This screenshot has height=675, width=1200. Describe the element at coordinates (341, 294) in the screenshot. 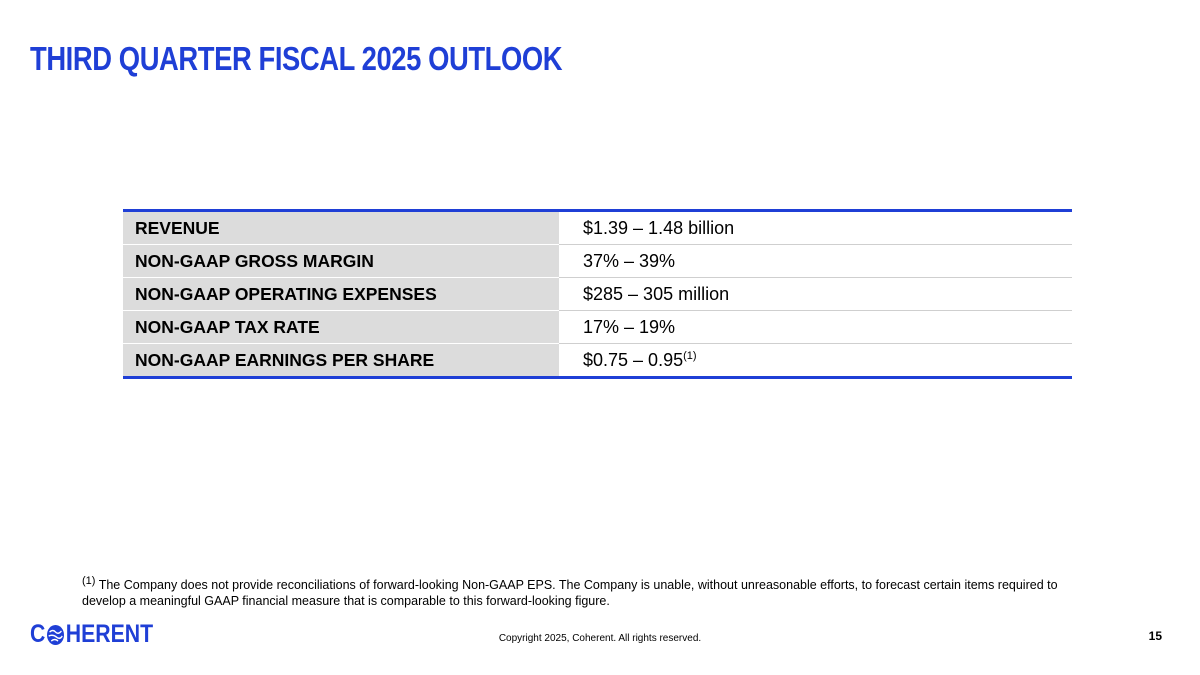

I see `row-label: NON-GAAP OPERATING EXPENSES` at that location.